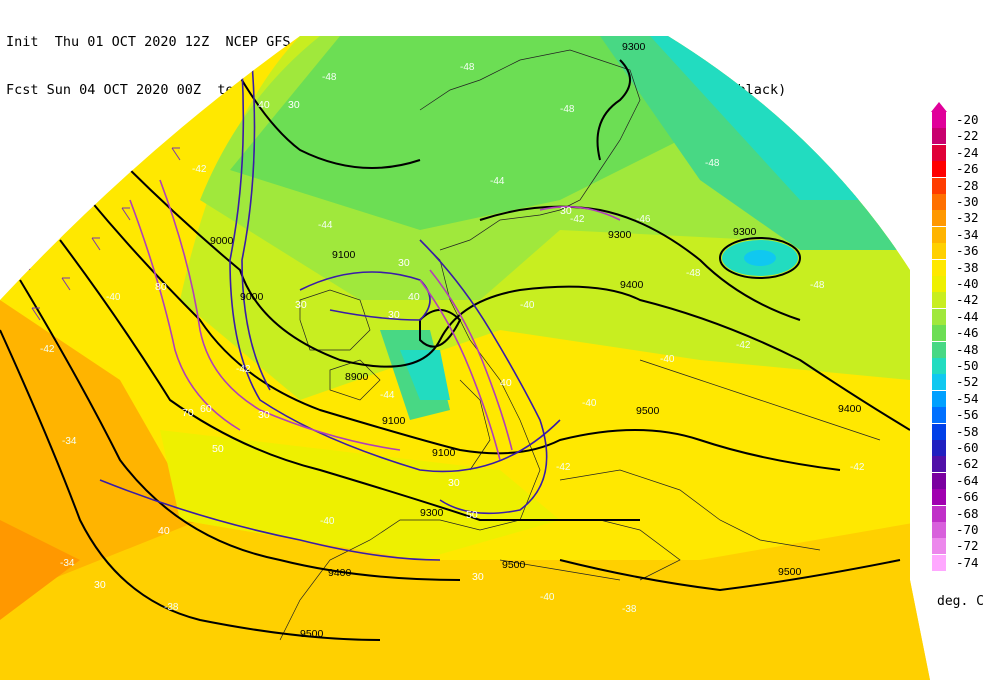  What do you see at coordinates (161, 287) in the screenshot?
I see `wind-label: 80` at bounding box center [161, 287].